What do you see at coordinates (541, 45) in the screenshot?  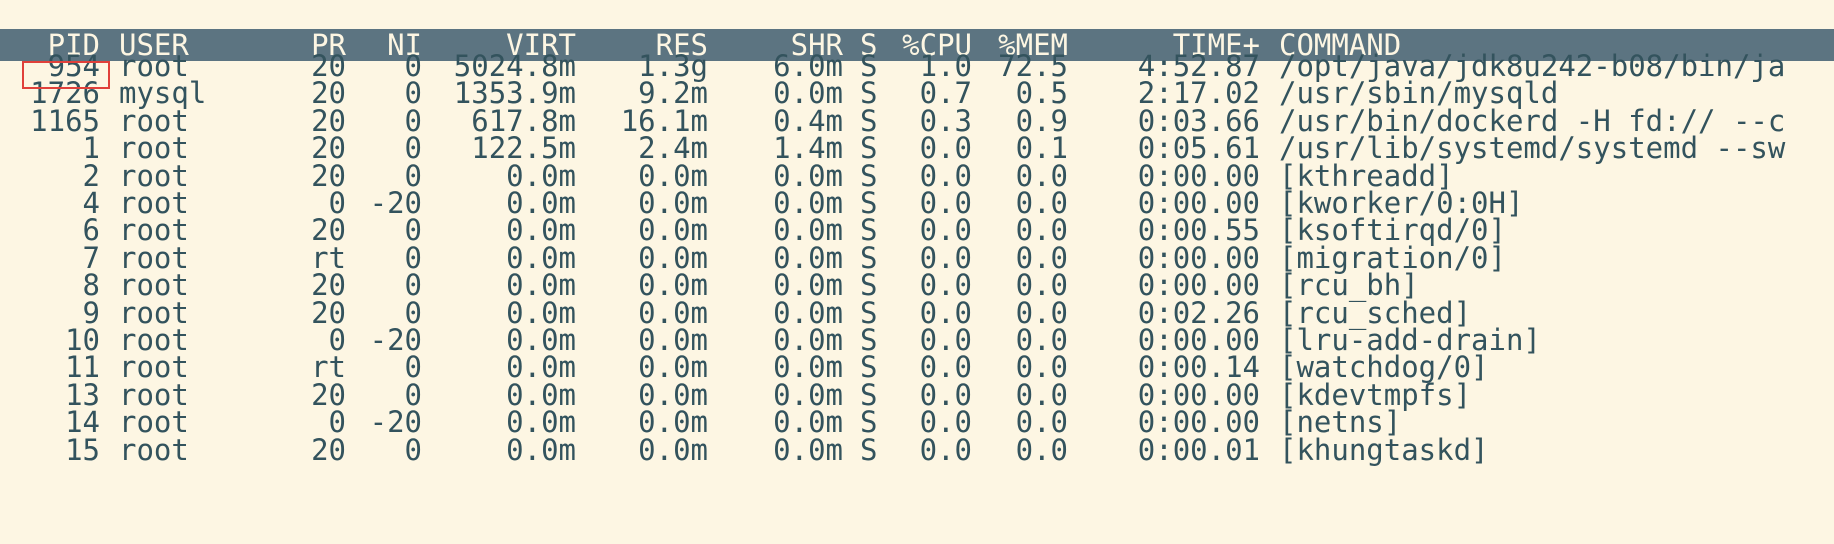 I see `column-header-virt: VIRT` at bounding box center [541, 45].